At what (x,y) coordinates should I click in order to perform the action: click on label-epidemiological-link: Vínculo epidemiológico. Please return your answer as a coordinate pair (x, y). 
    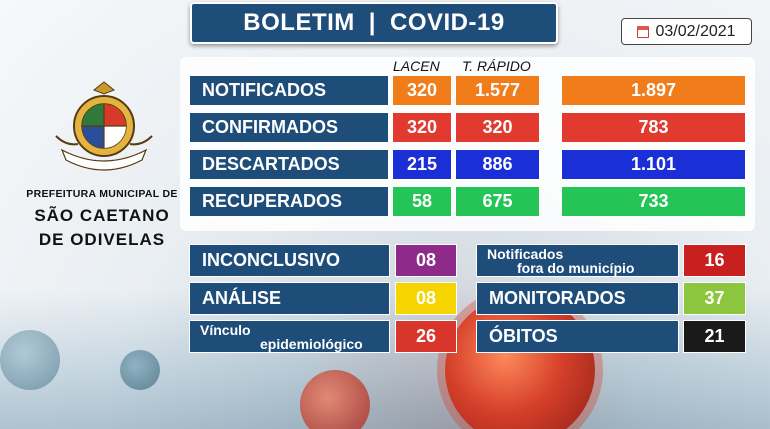
    Looking at the image, I should click on (289, 336).